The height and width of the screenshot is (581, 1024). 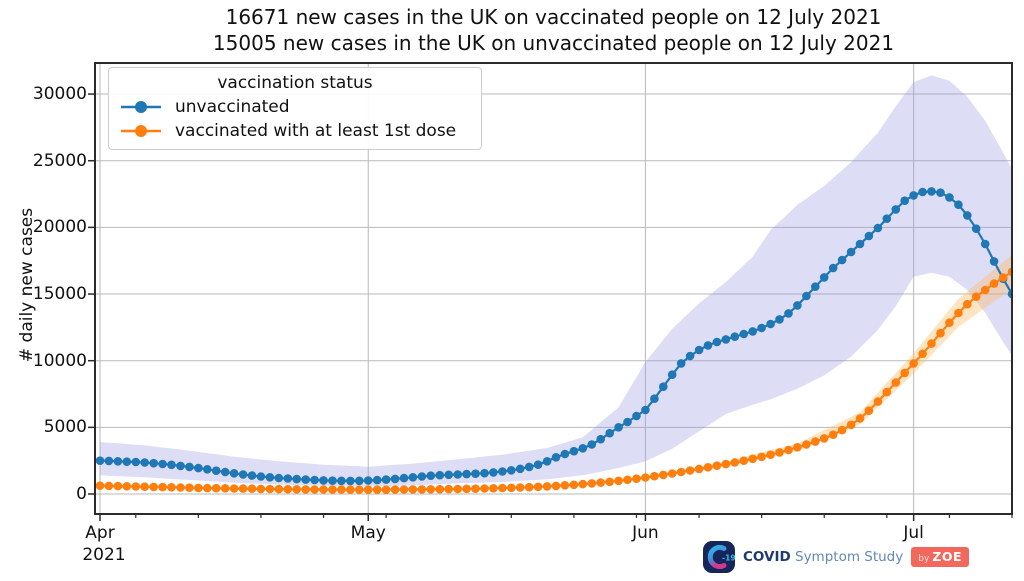 I want to click on c19-app-icon: -19, so click(x=719, y=557).